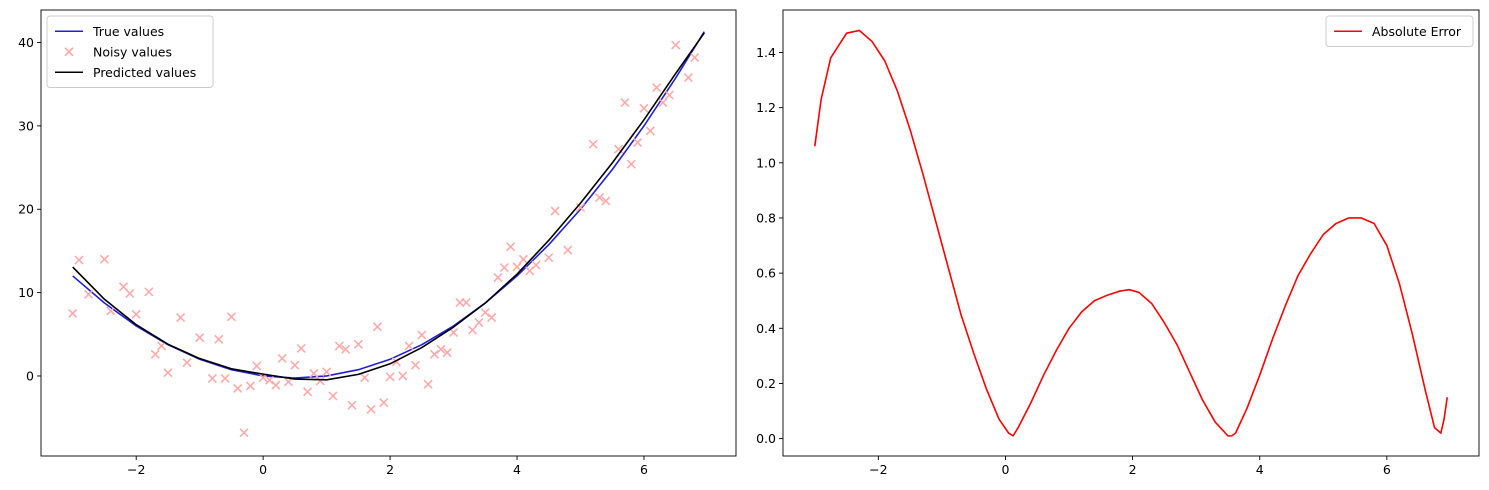 Image resolution: width=1489 pixels, height=490 pixels. I want to click on legend-label: Noisy values, so click(132, 51).